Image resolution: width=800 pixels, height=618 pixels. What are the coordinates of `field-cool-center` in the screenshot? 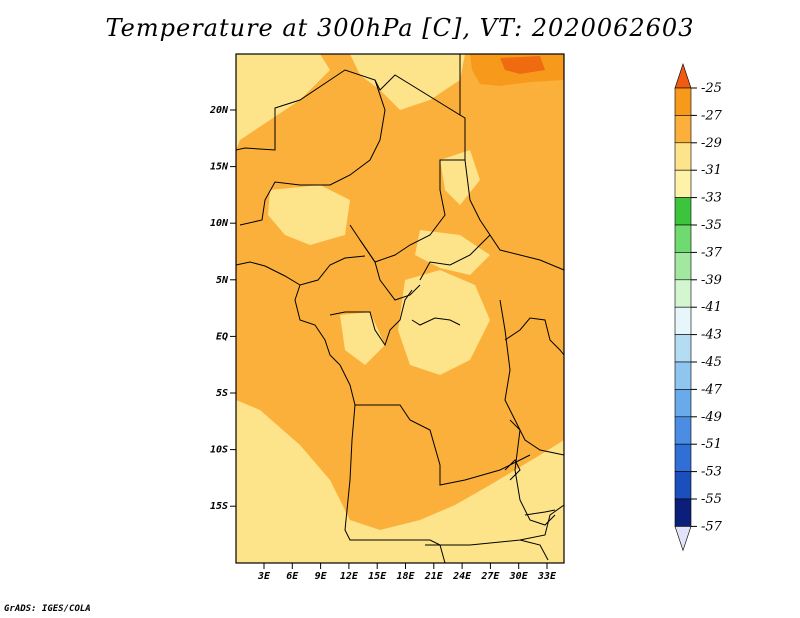 It's located at (444, 322).